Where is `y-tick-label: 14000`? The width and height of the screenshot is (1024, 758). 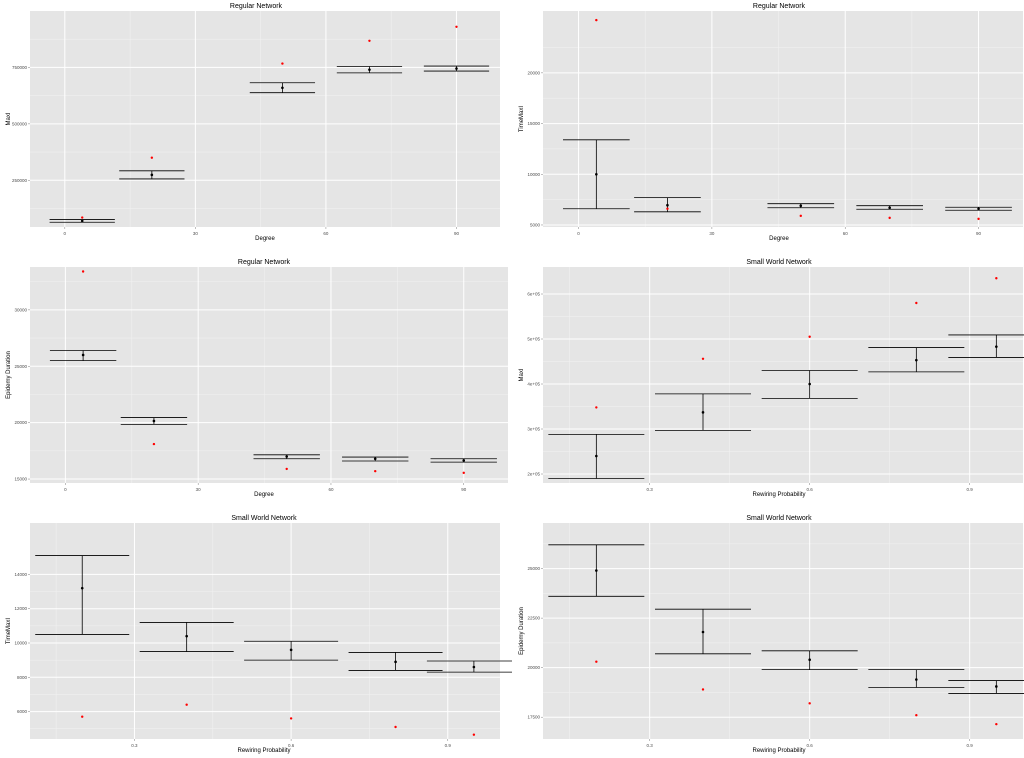 y-tick-label: 14000 is located at coordinates (20, 574).